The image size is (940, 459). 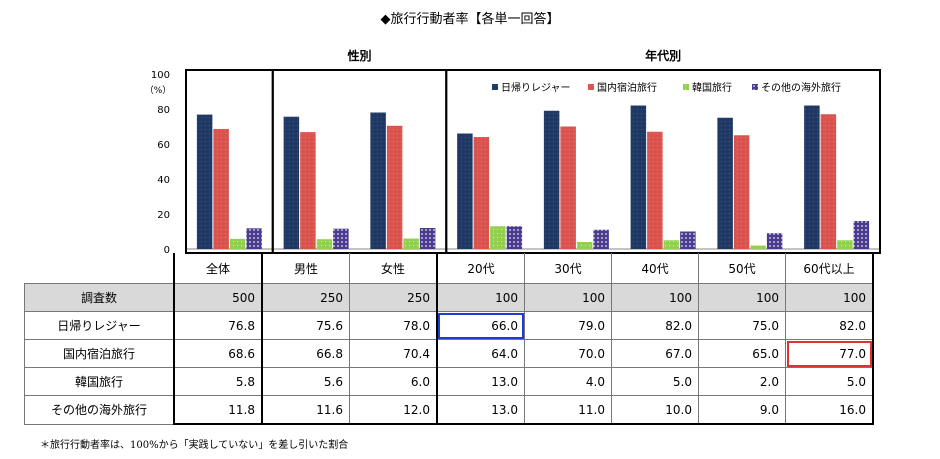 What do you see at coordinates (742, 381) in the screenshot?
I see `table-cell: 2.0` at bounding box center [742, 381].